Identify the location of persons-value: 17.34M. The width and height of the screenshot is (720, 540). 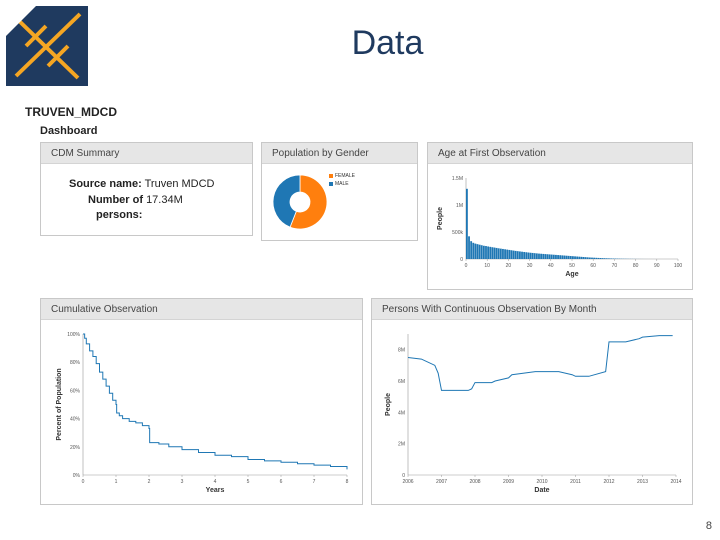
(164, 200).